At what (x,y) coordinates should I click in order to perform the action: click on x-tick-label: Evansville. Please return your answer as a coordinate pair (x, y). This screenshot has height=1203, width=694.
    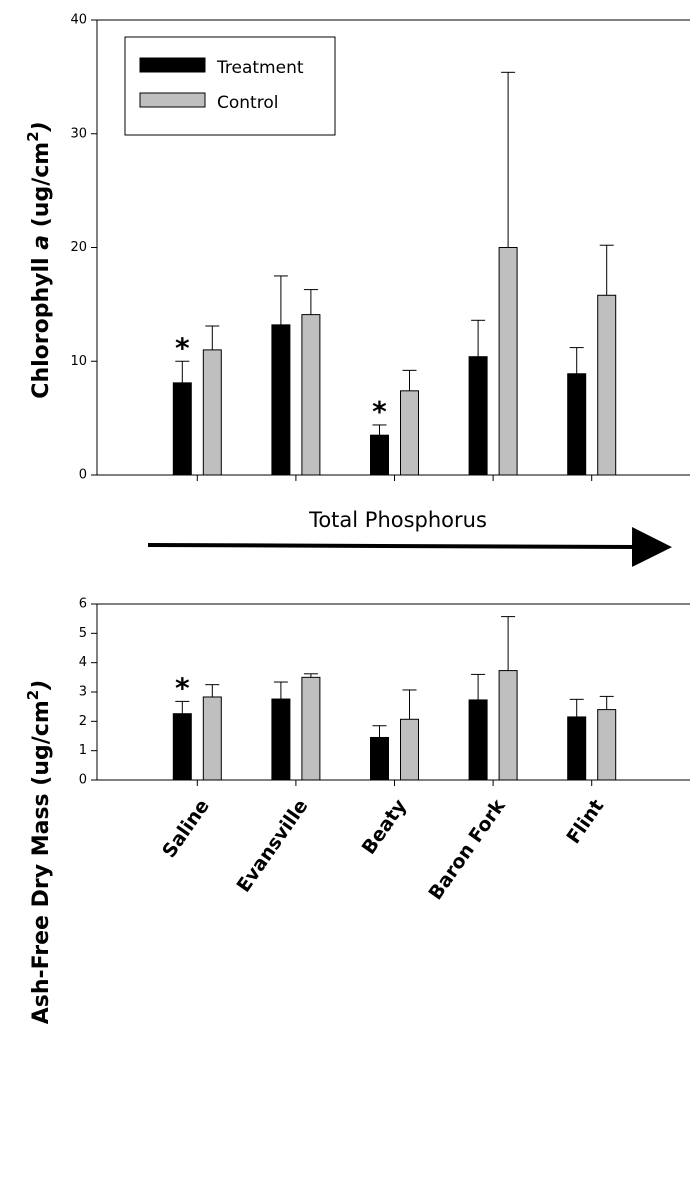
    Looking at the image, I should click on (273, 845).